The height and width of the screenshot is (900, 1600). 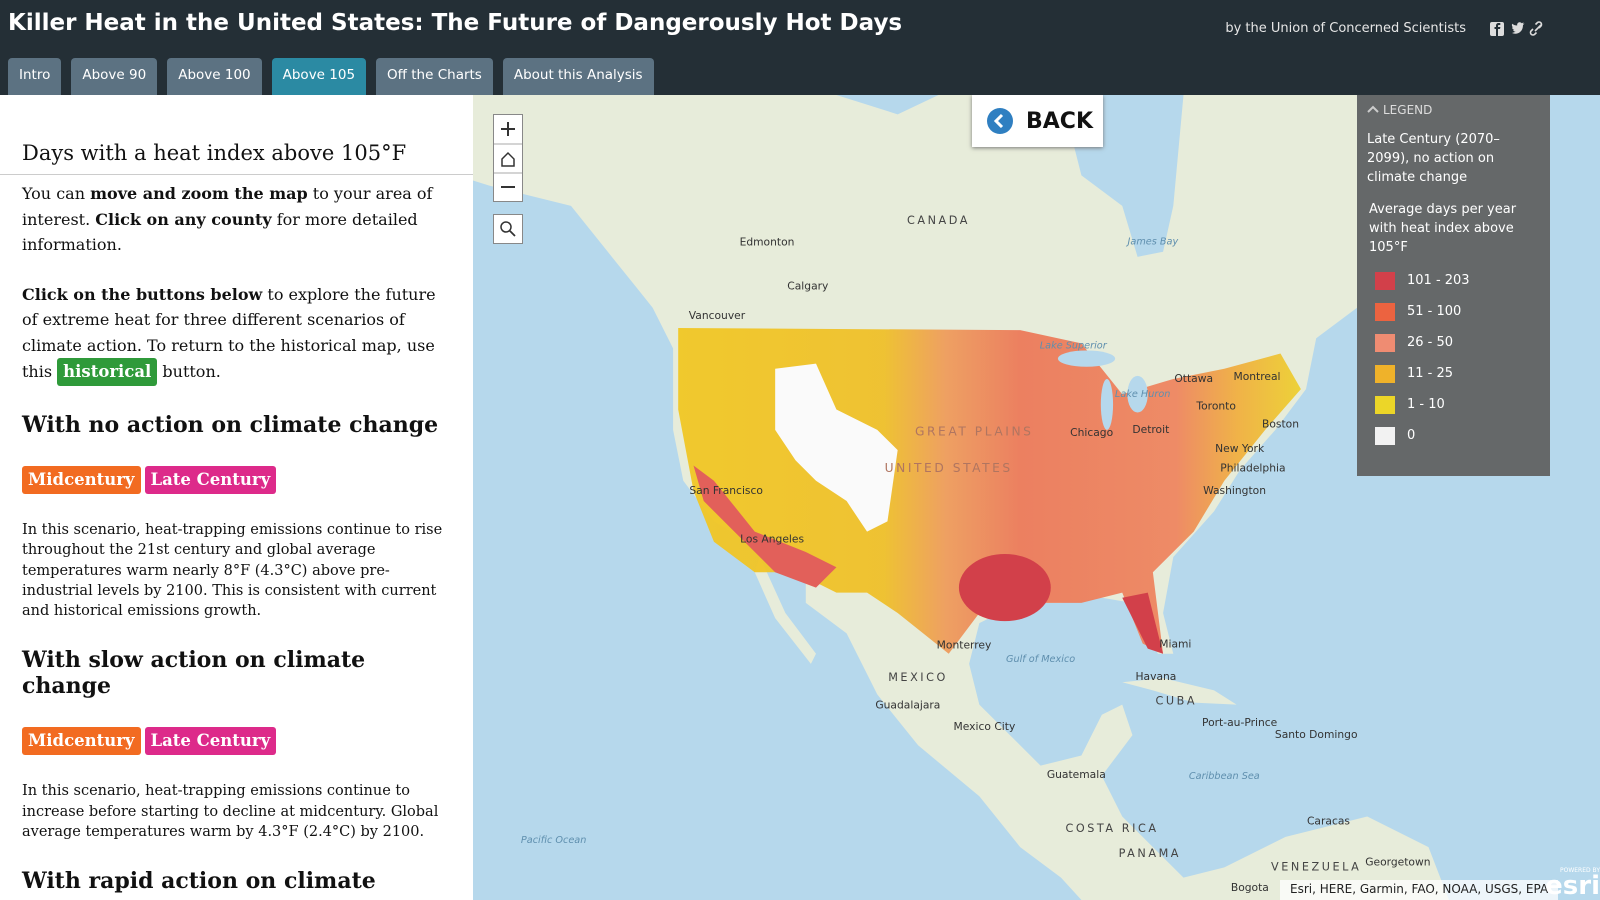 What do you see at coordinates (1143, 623) in the screenshot?
I see `hot-florida` at bounding box center [1143, 623].